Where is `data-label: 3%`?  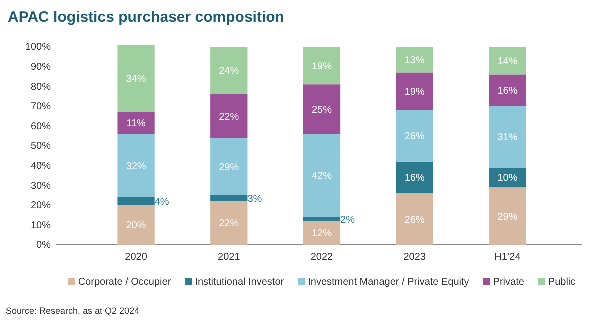
data-label: 3% is located at coordinates (255, 199).